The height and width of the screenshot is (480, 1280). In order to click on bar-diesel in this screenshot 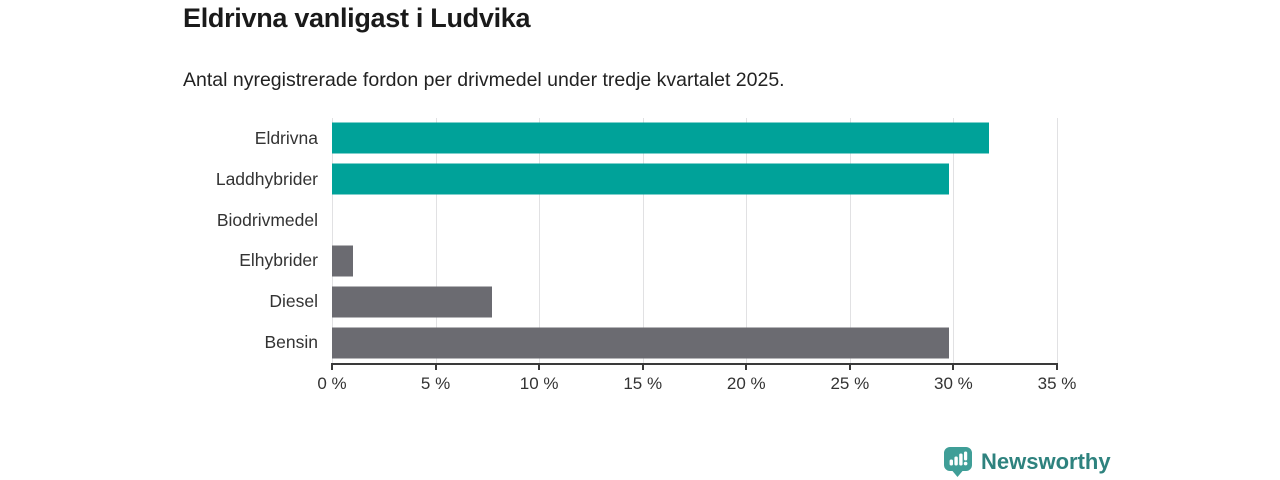, I will do `click(412, 302)`.